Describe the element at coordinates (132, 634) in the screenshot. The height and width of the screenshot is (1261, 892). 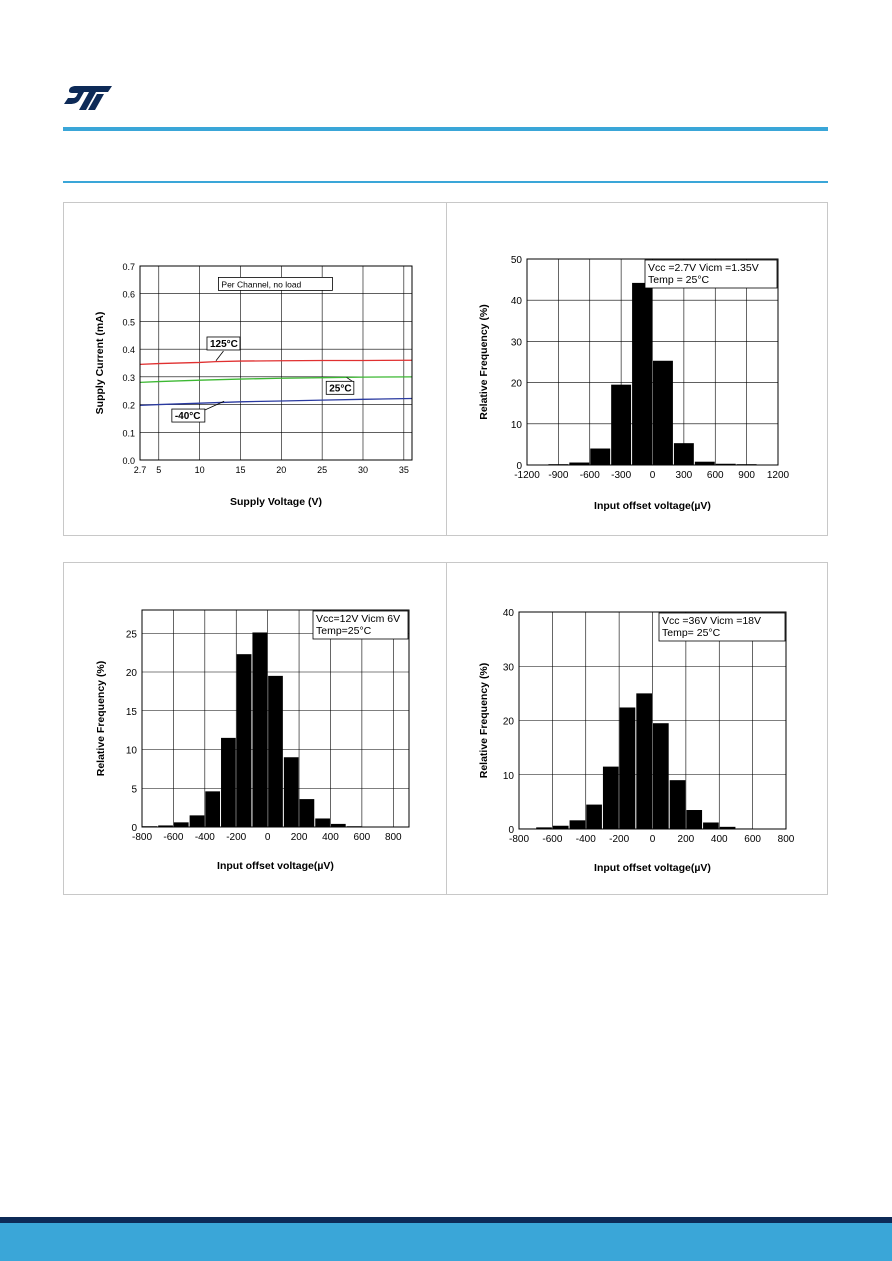
I see `y-tick-label: 25` at that location.